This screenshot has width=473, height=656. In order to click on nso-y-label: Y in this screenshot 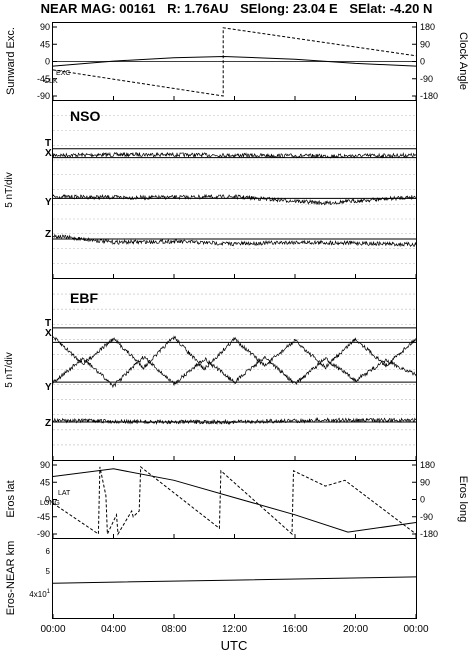, I will do `click(48, 202)`.